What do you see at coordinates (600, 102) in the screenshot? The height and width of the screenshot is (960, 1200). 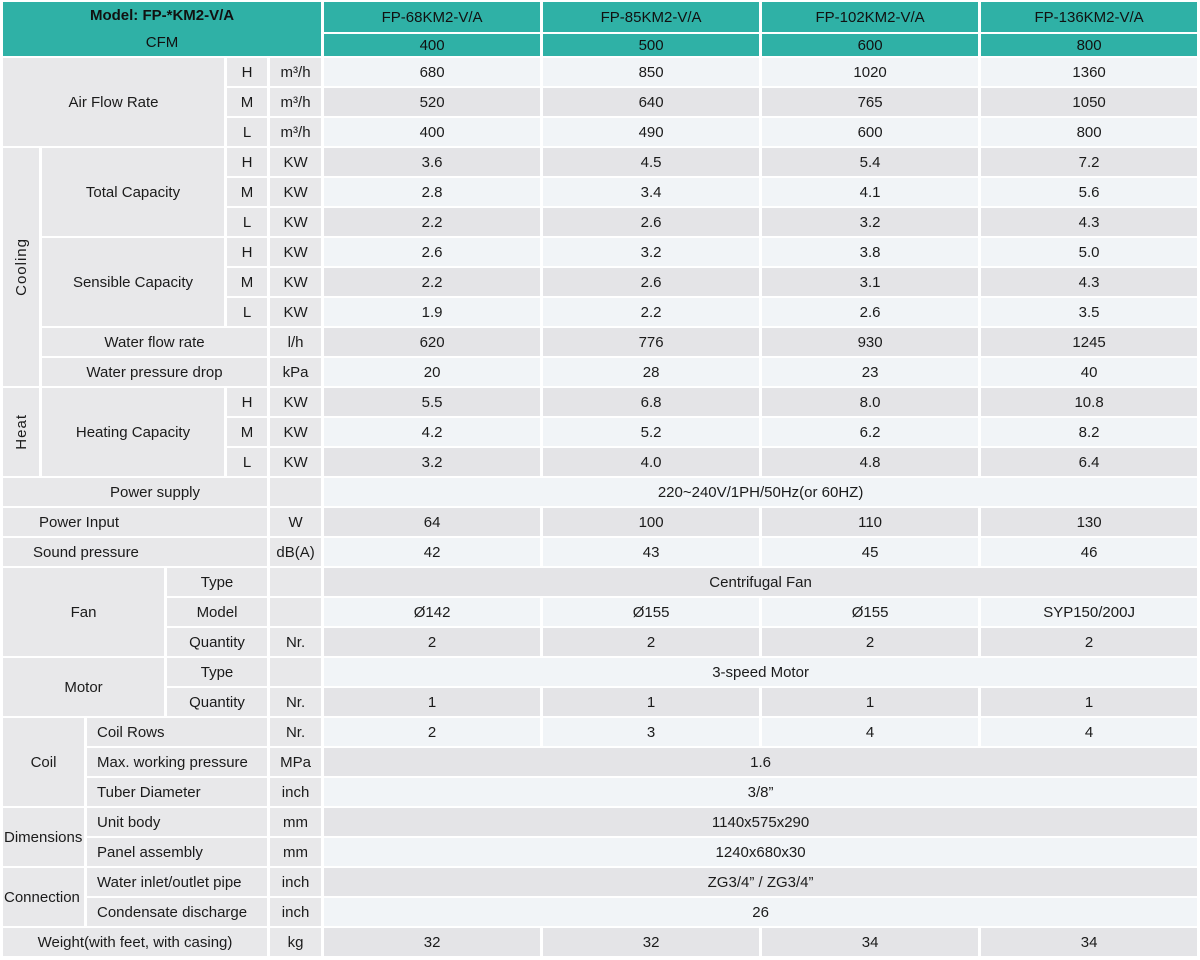 I see `table-row: Air Flow Rate H m³/h 680 850 1020 1360` at bounding box center [600, 102].